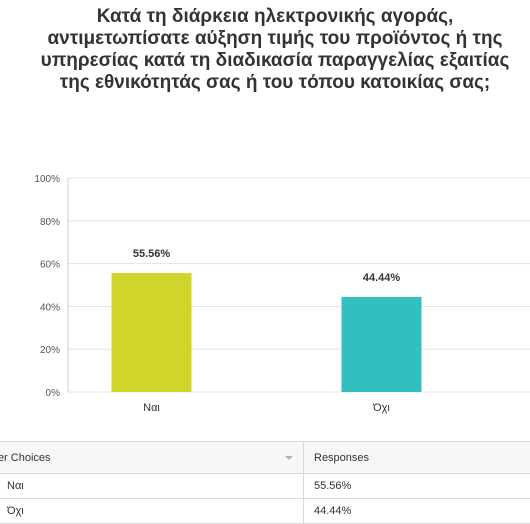  What do you see at coordinates (289, 458) in the screenshot?
I see `sort-caret-icon` at bounding box center [289, 458].